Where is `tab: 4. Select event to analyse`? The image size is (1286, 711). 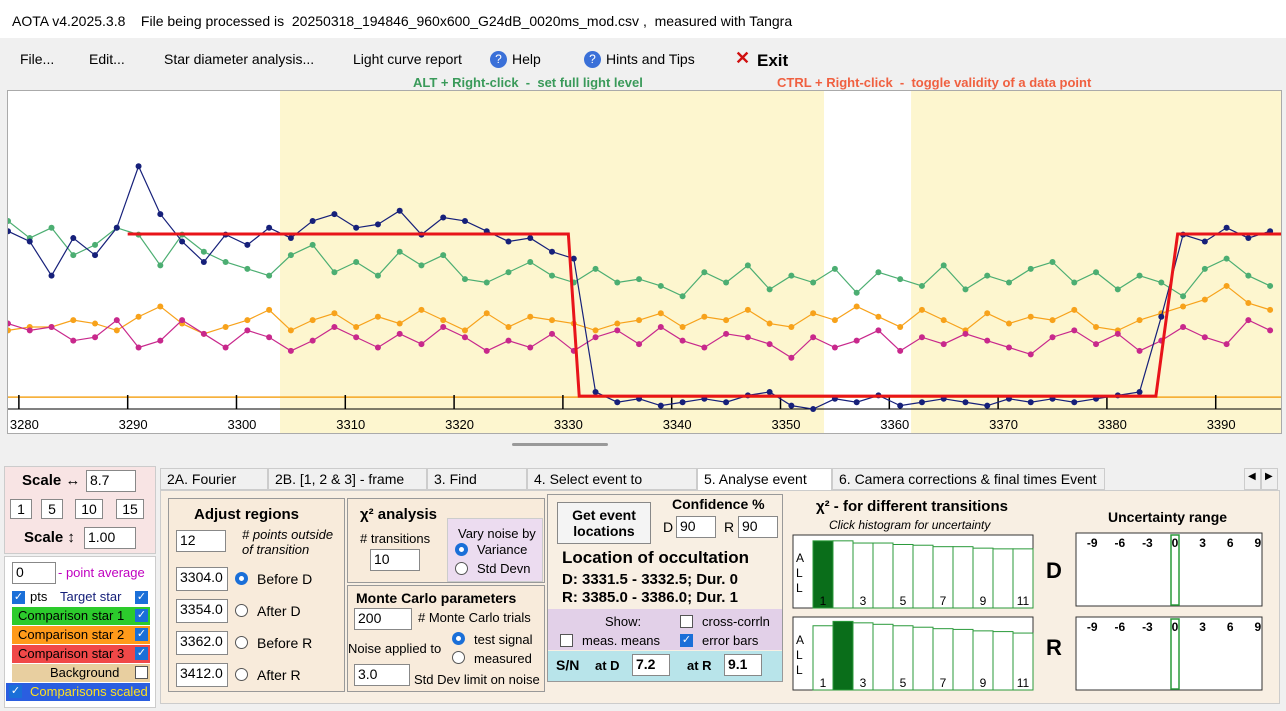
tab: 4. Select event to analyse is located at coordinates (612, 485).